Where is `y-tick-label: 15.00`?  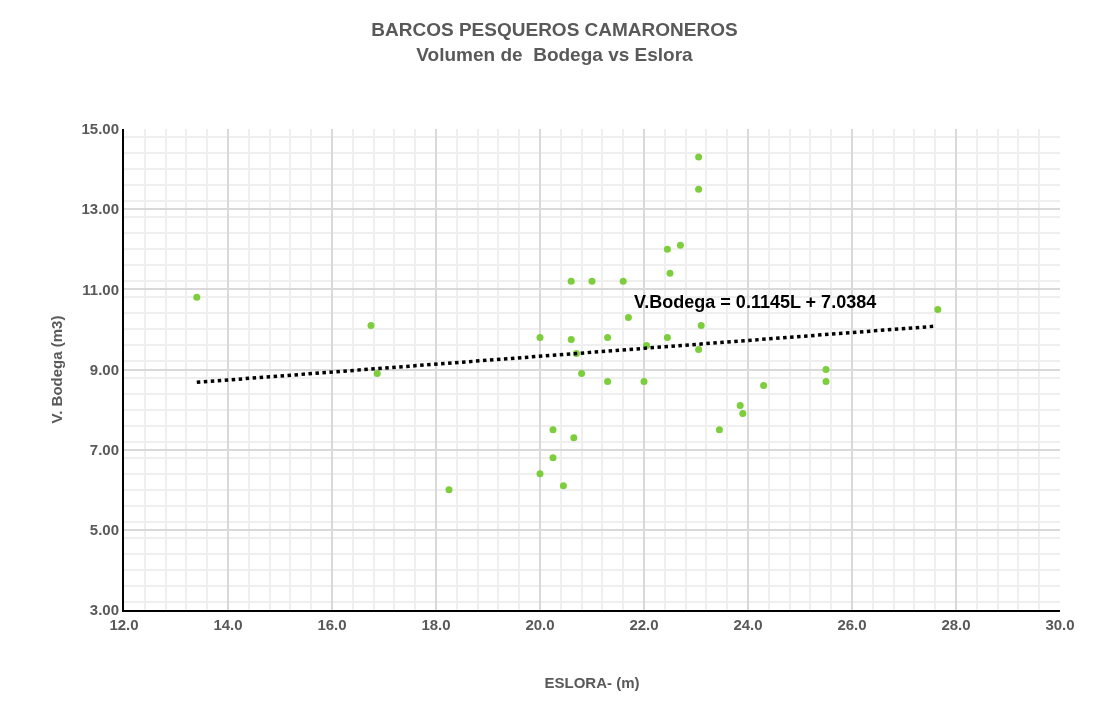
y-tick-label: 15.00 is located at coordinates (100, 129).